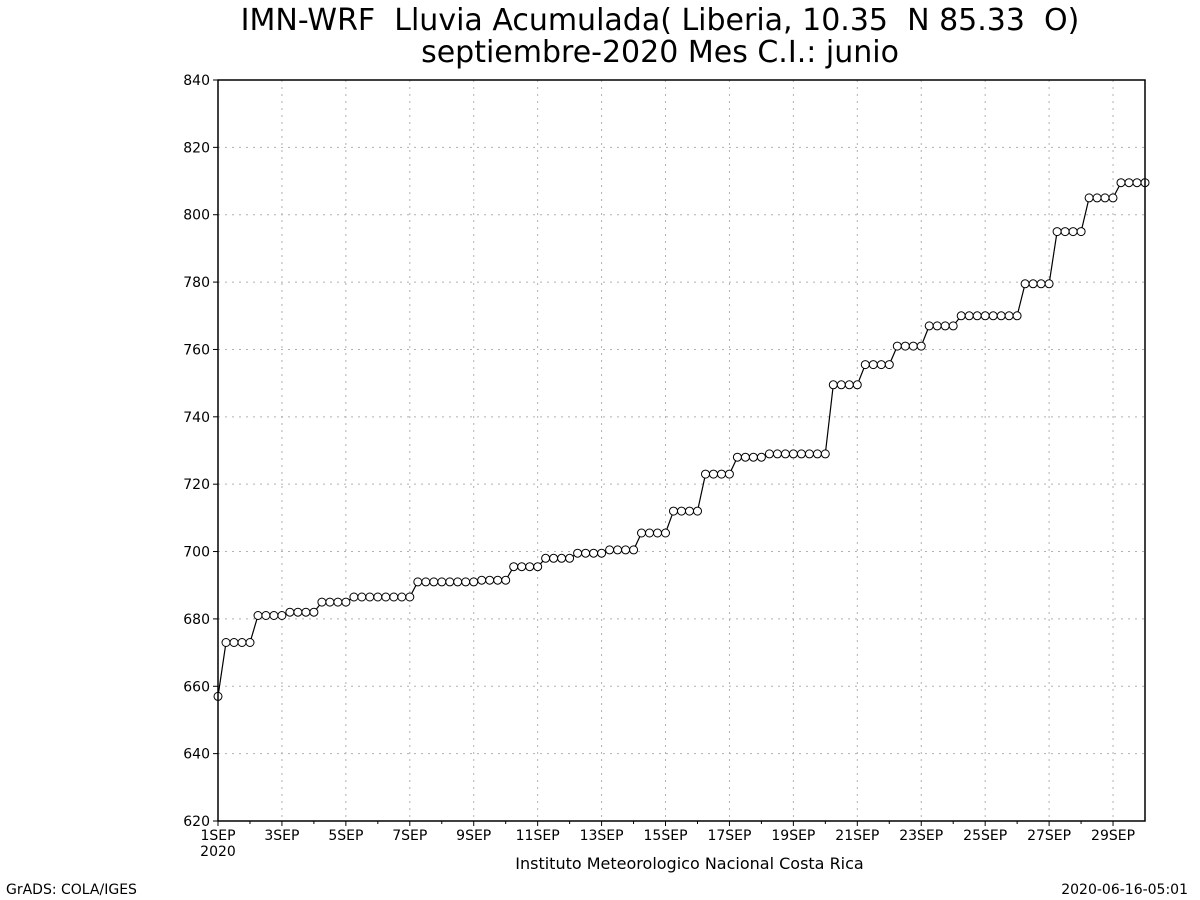  Describe the element at coordinates (793, 836) in the screenshot. I see `x-tick-label: 19SEP` at that location.